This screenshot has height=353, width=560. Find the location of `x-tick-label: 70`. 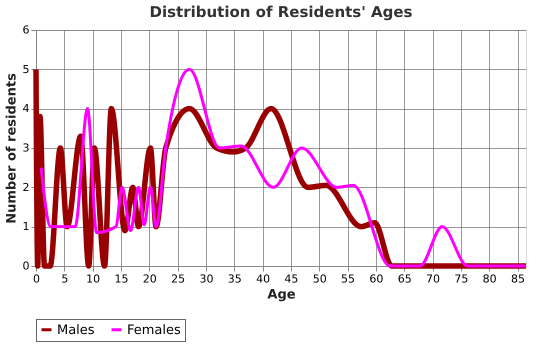

x-tick-label: 70 is located at coordinates (433, 279).